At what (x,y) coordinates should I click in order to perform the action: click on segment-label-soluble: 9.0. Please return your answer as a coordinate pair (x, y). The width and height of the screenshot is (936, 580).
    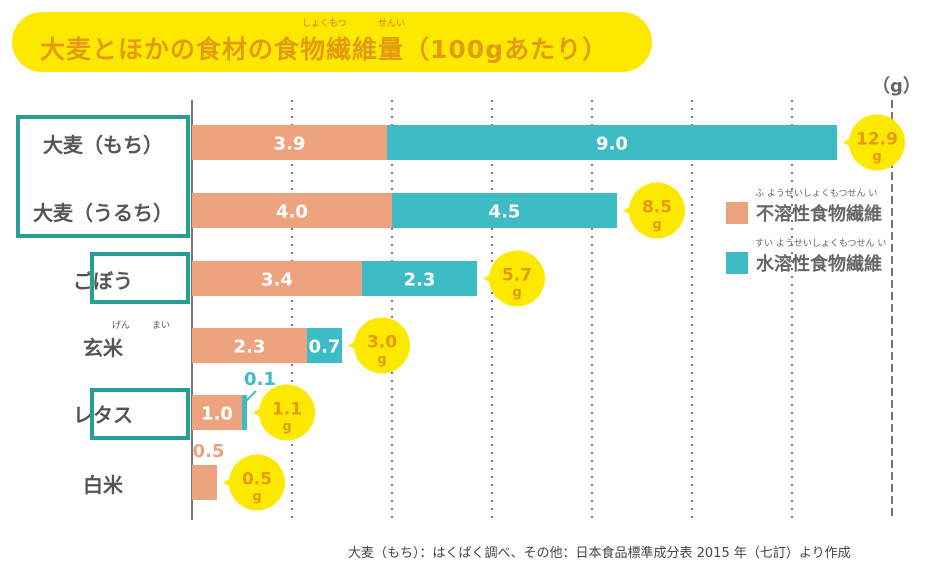
    Looking at the image, I should click on (612, 144).